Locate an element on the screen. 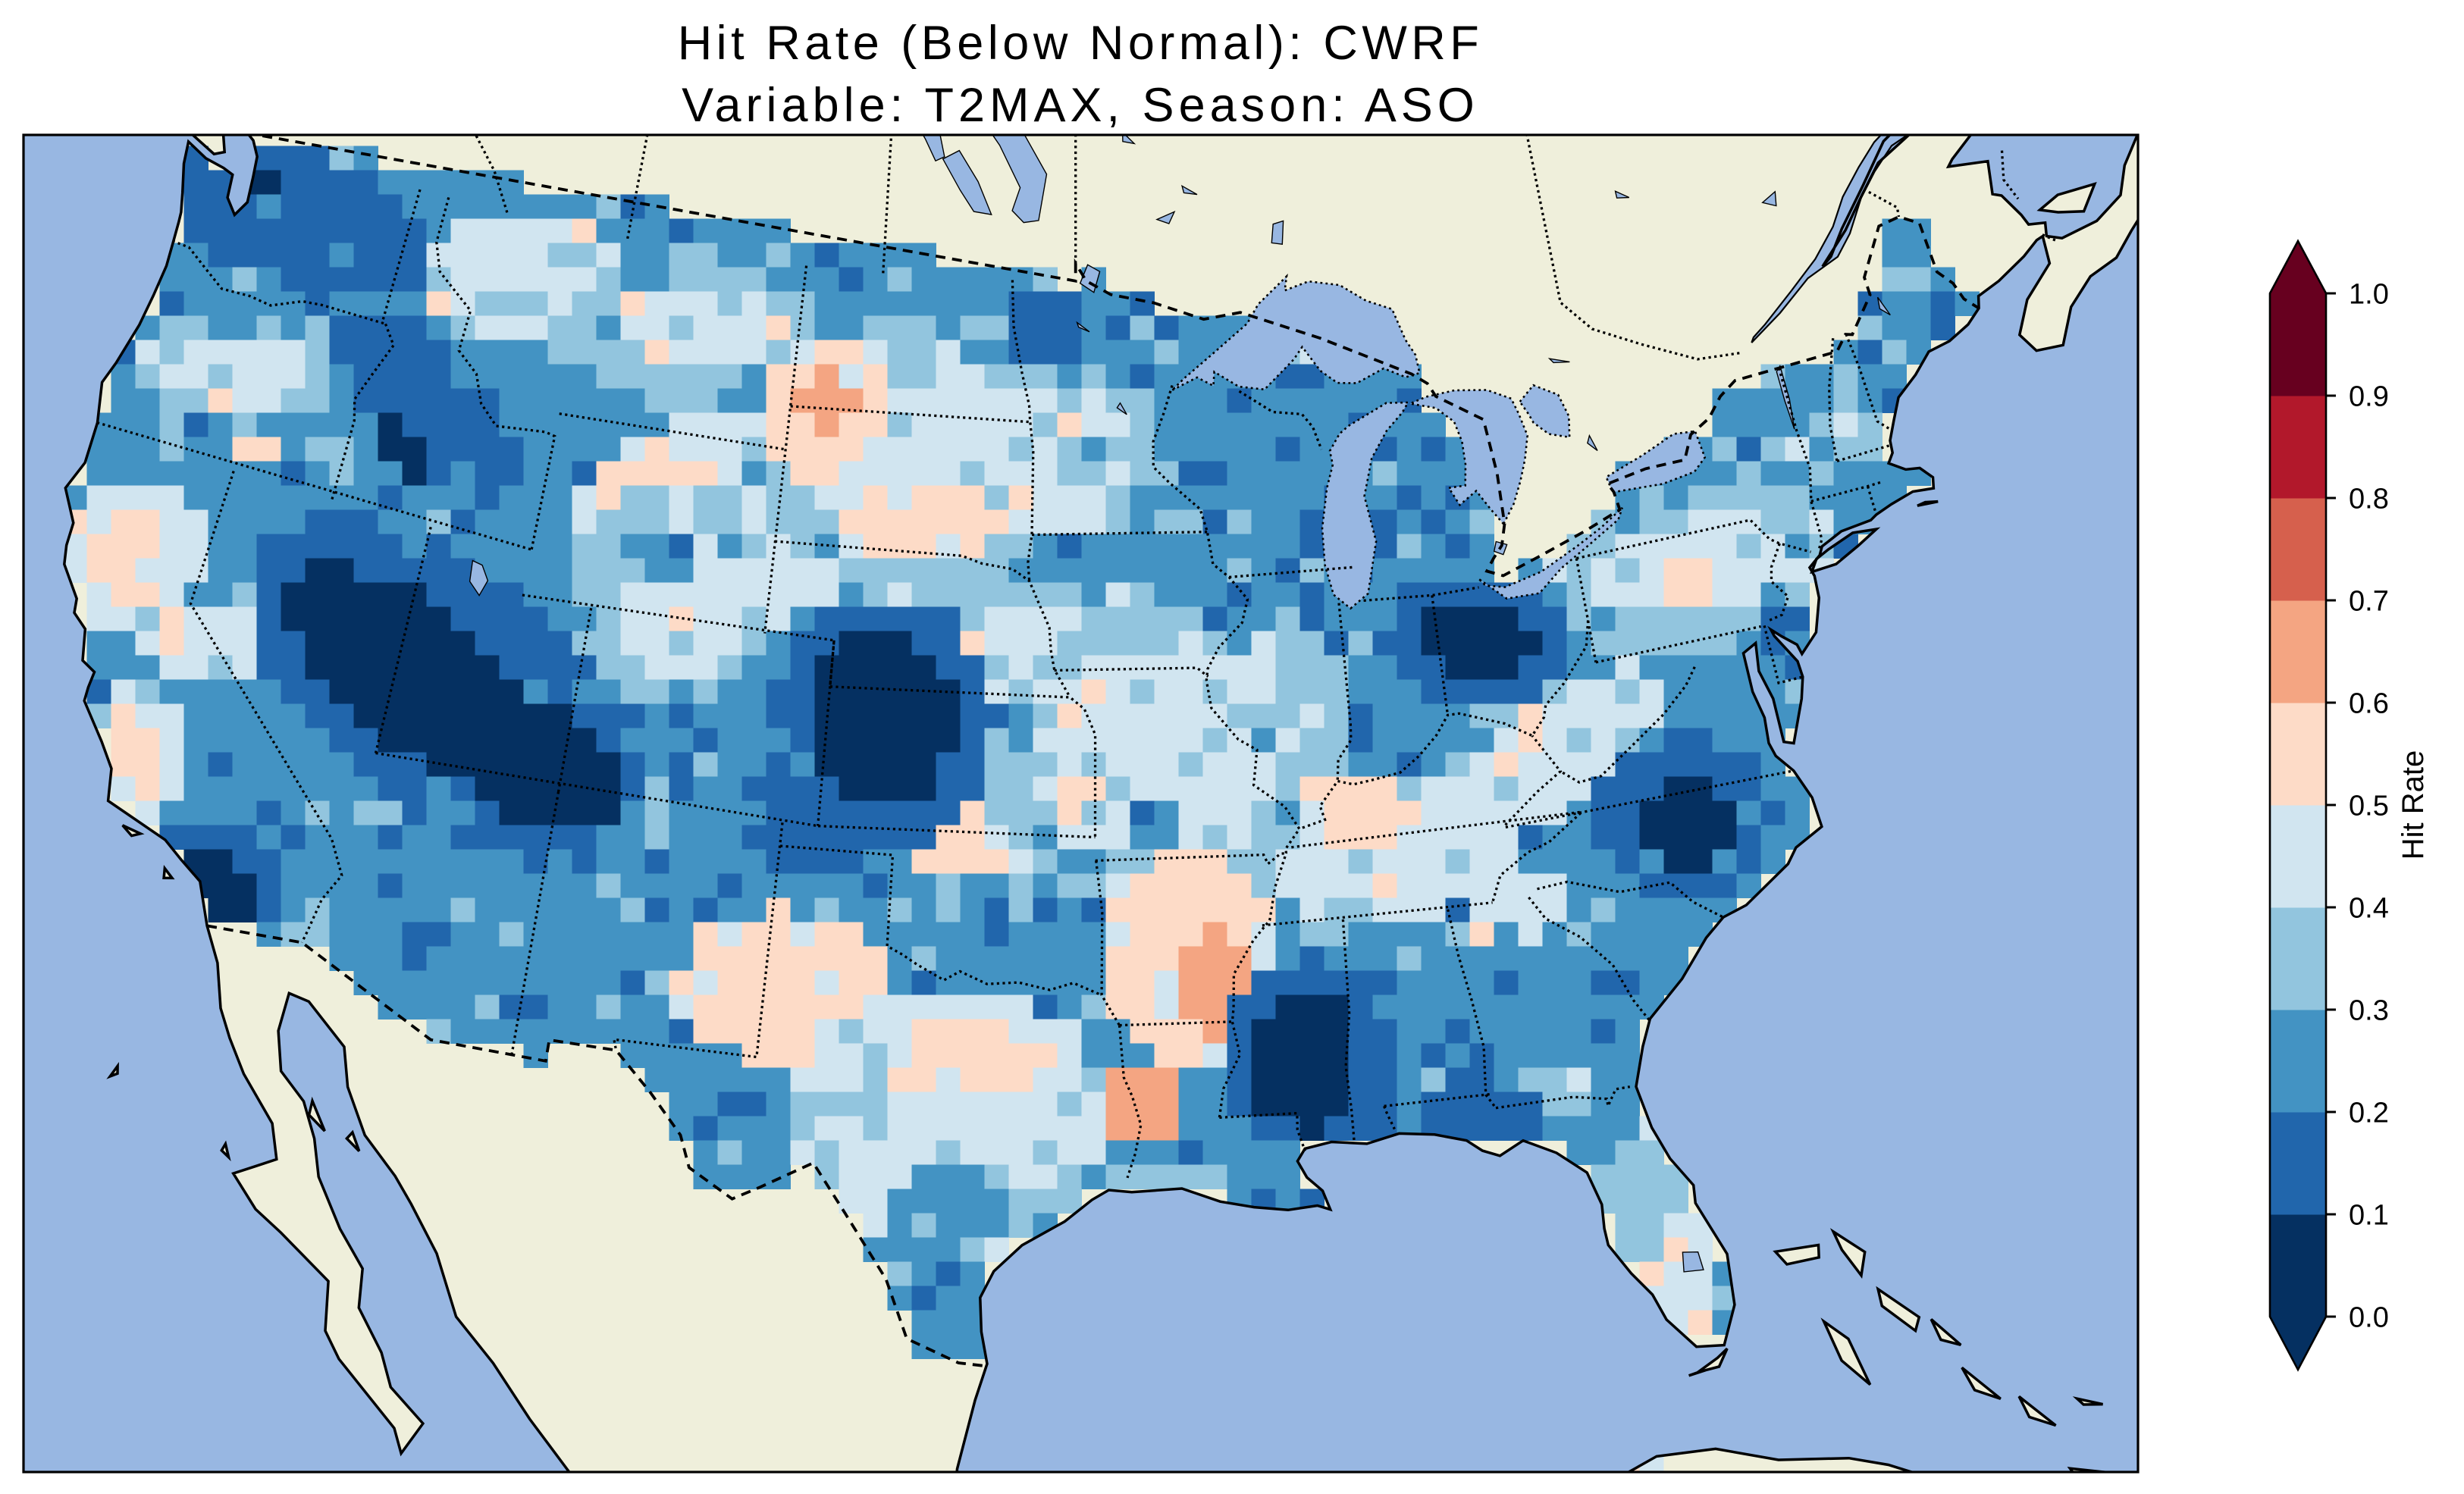 This screenshot has height=1494, width=2464. svg-text: 0.7 is located at coordinates (2369, 602).